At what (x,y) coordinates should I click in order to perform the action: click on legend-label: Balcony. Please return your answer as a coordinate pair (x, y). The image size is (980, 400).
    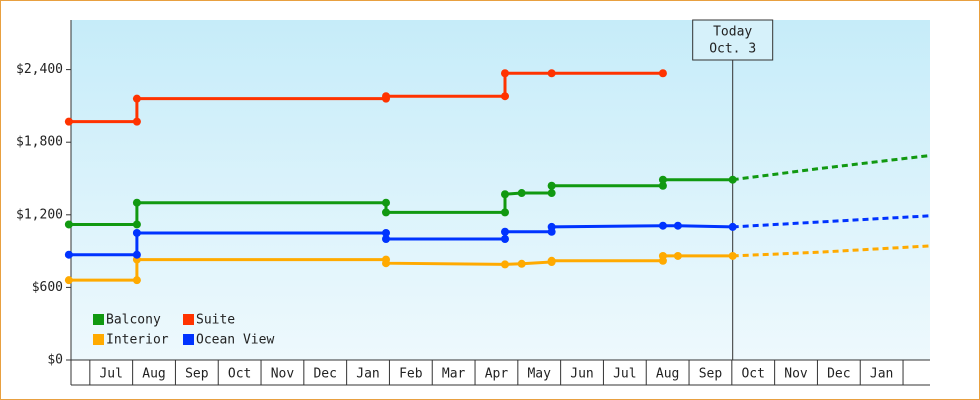
    Looking at the image, I should click on (133, 320).